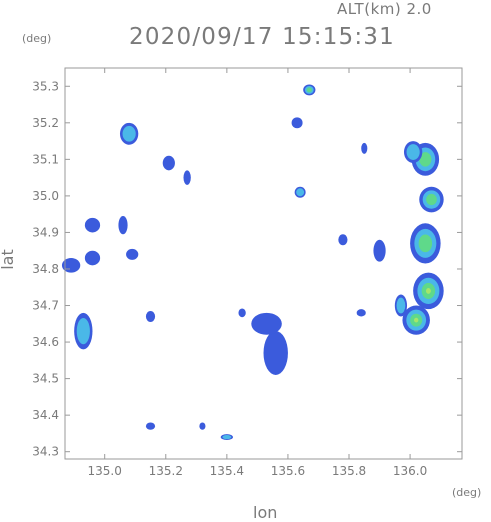  Describe the element at coordinates (467, 492) in the screenshot. I see `x-unit-label: (deg)` at that location.